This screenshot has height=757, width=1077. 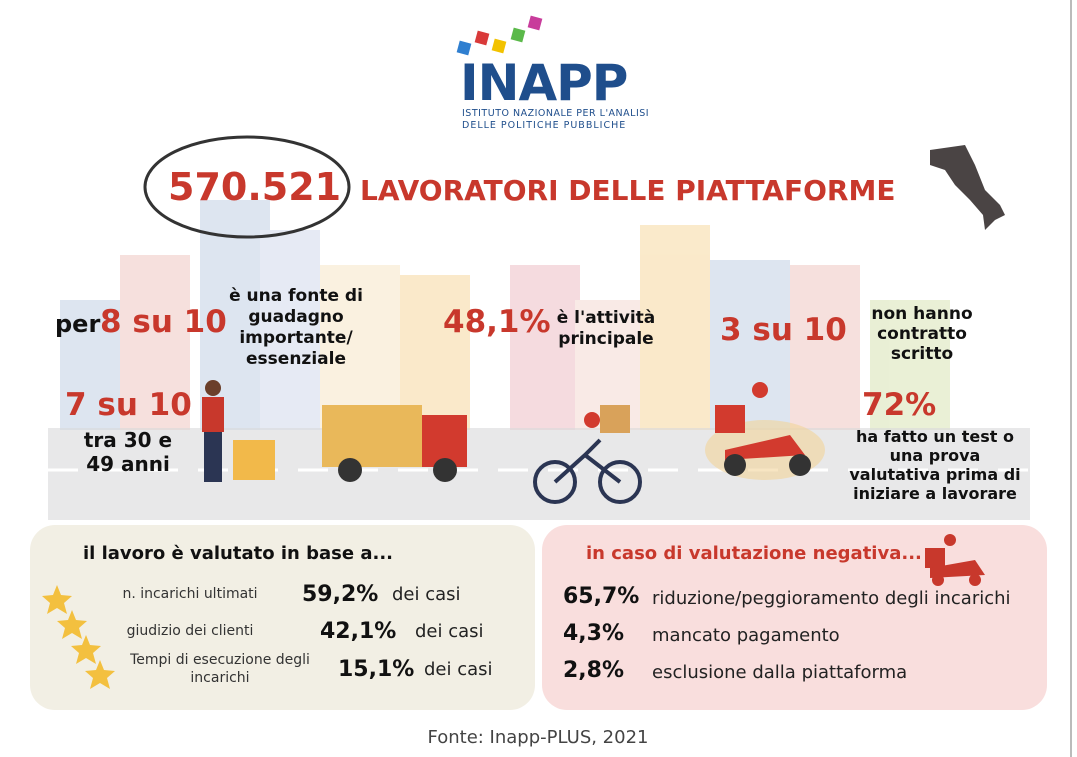 What do you see at coordinates (128, 464) in the screenshot?
I see `text-line: 49 anni` at bounding box center [128, 464].